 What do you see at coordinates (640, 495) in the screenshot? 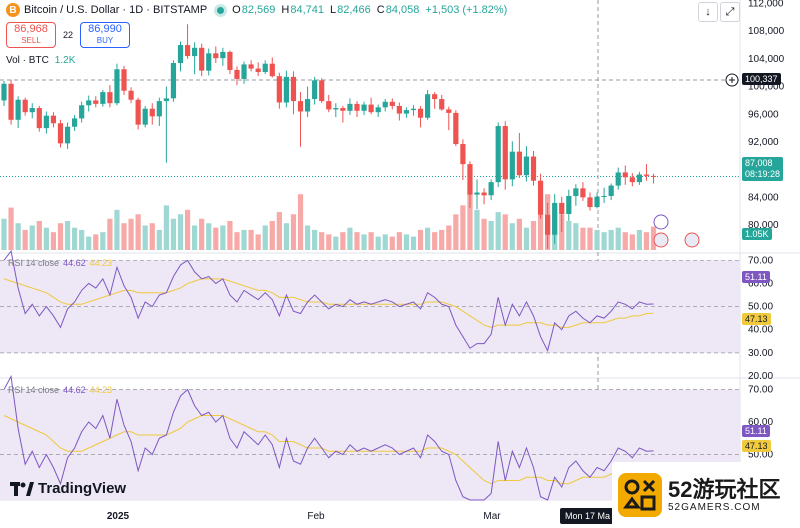
I see `watermark-logo-icon` at bounding box center [640, 495].